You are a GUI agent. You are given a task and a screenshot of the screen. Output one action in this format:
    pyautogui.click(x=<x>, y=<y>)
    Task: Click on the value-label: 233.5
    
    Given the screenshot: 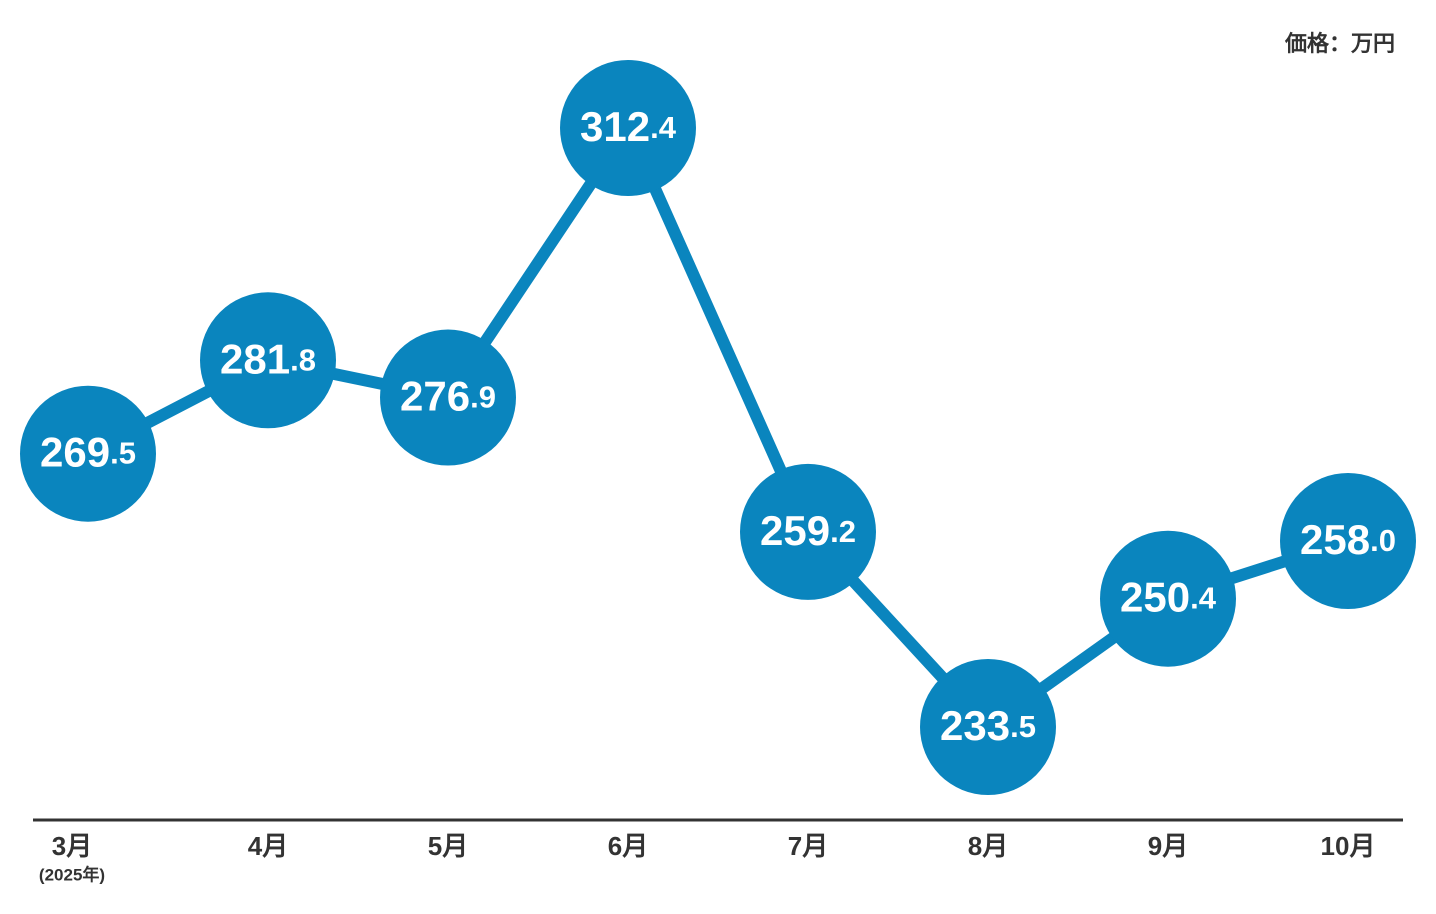 What is the action you would take?
    pyautogui.click(x=988, y=725)
    